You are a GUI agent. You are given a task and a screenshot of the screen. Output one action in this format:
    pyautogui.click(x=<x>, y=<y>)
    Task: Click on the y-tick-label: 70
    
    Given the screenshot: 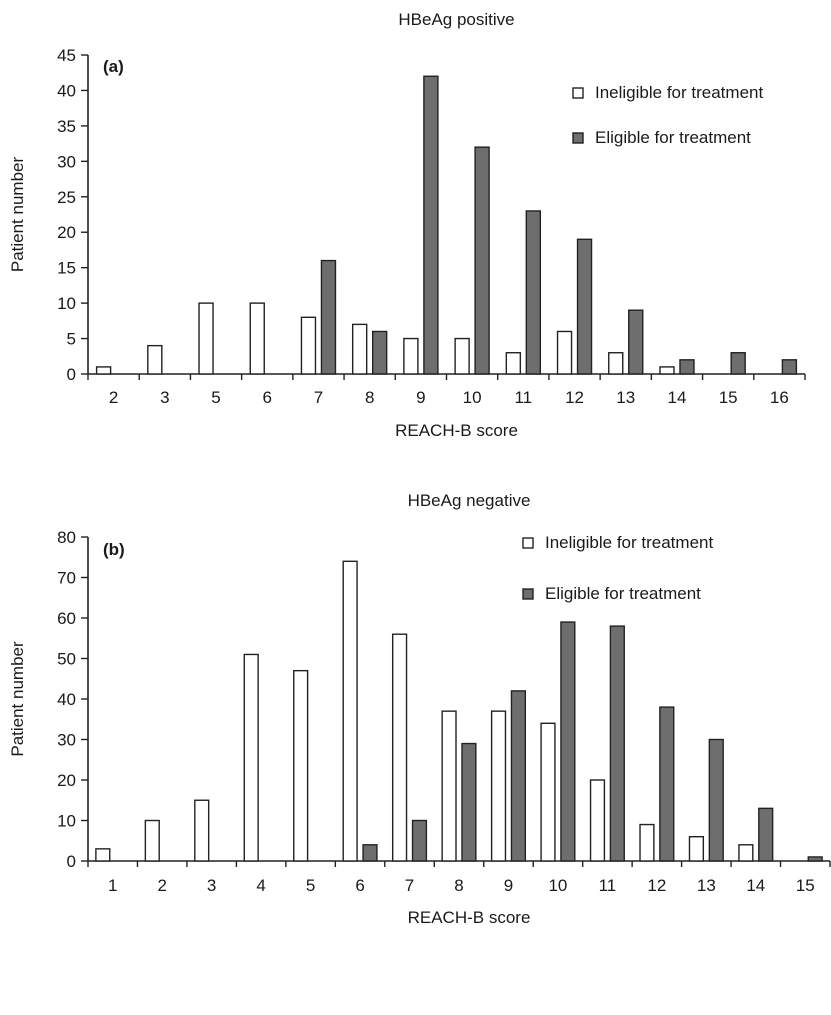 What is the action you would take?
    pyautogui.click(x=66, y=578)
    